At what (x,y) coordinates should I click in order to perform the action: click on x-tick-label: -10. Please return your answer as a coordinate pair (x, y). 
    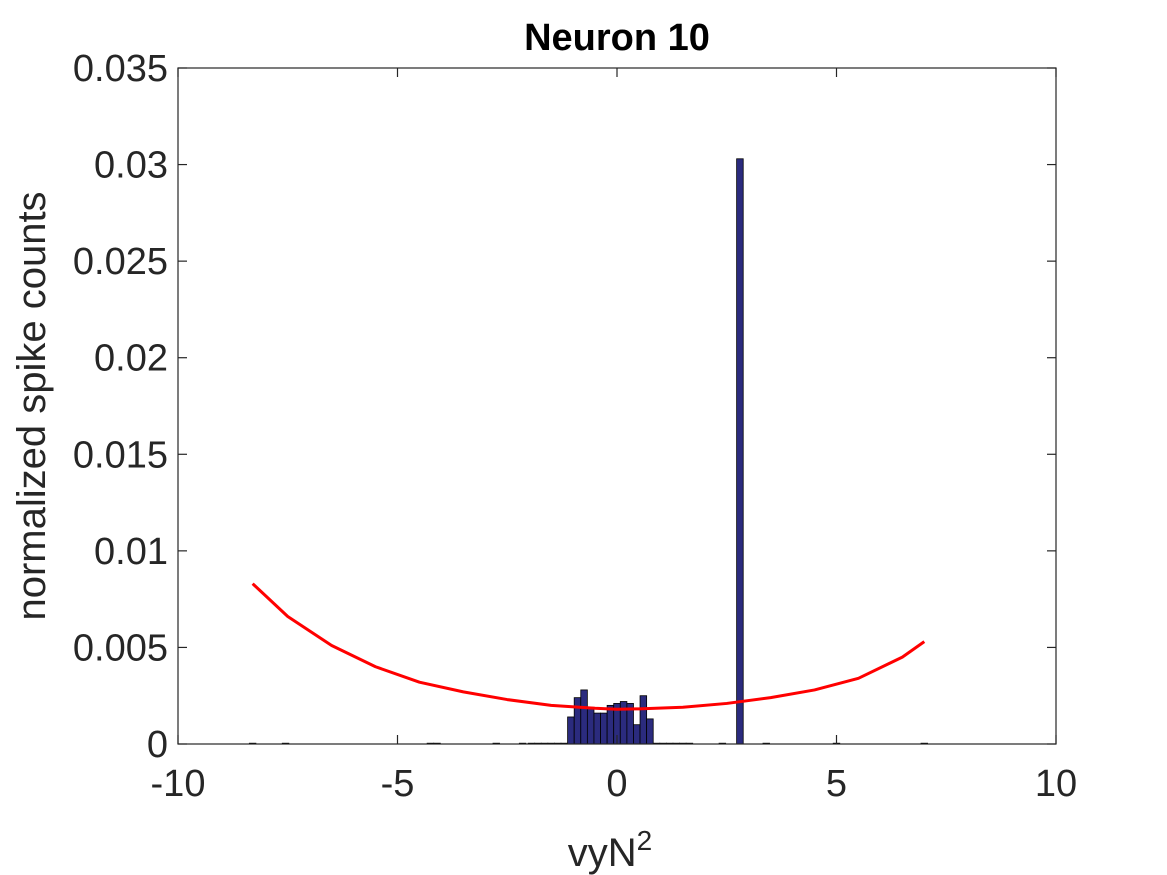
    Looking at the image, I should click on (178, 784).